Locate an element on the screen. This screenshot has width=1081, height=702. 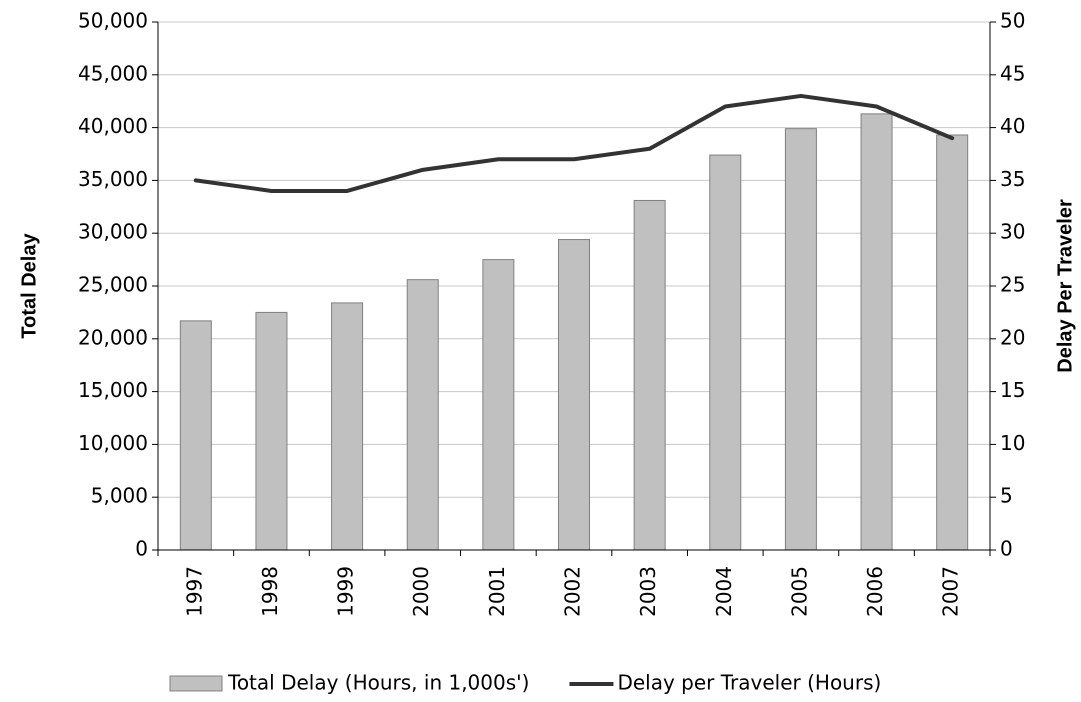
x-tick-label: 2005 is located at coordinates (799, 591).